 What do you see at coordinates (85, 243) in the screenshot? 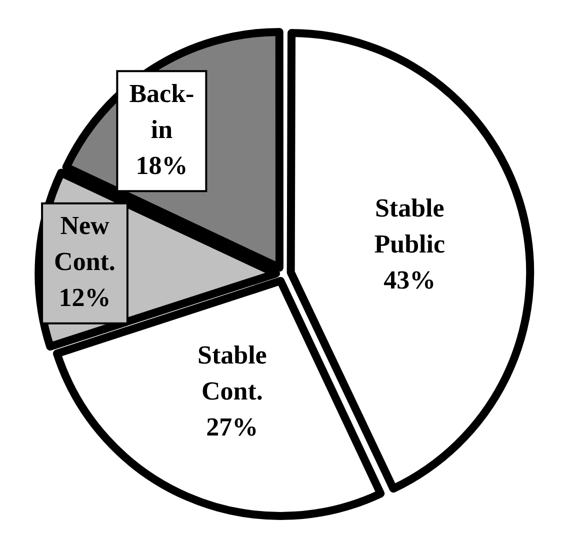
I see `slice-label: New Cont.` at bounding box center [85, 243].